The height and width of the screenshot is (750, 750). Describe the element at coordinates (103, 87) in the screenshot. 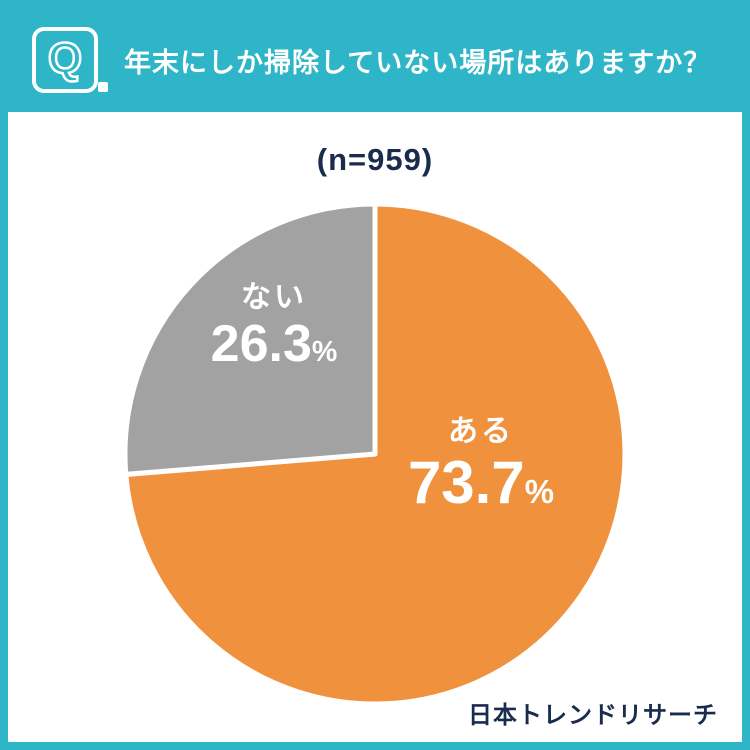

I see `q-logo-dot` at that location.